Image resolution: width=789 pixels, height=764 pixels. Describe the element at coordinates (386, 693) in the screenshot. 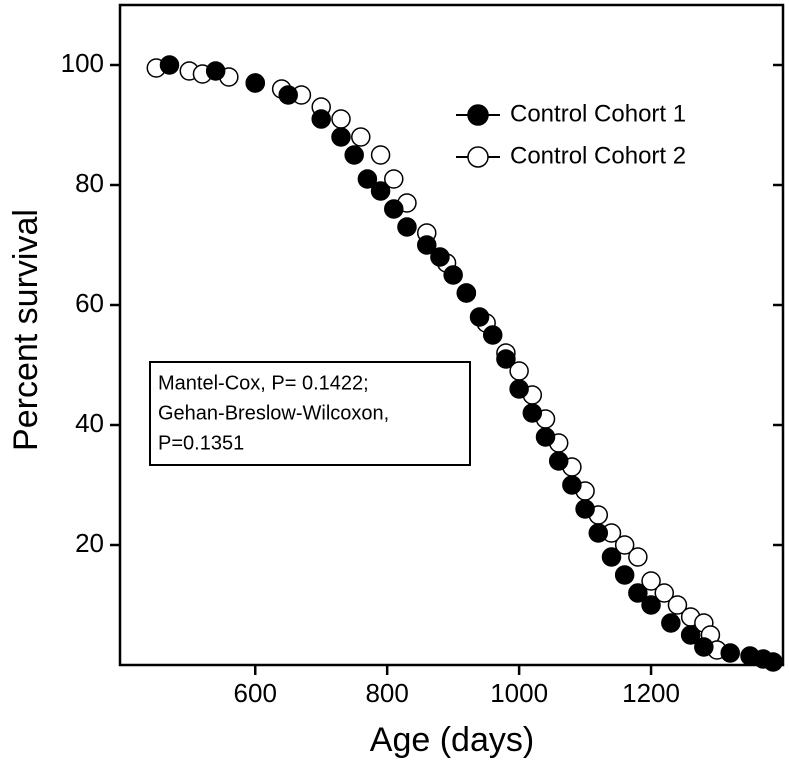

I see `x-tick-label: 800` at that location.